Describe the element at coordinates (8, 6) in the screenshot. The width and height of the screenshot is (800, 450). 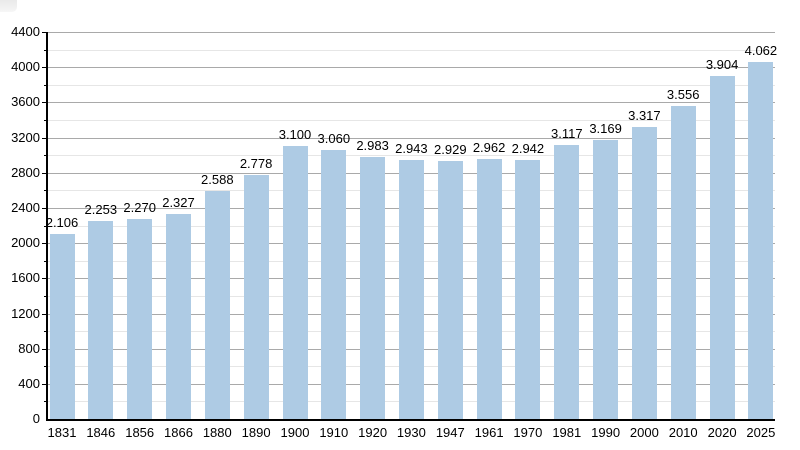
I see `corner-artifact` at that location.